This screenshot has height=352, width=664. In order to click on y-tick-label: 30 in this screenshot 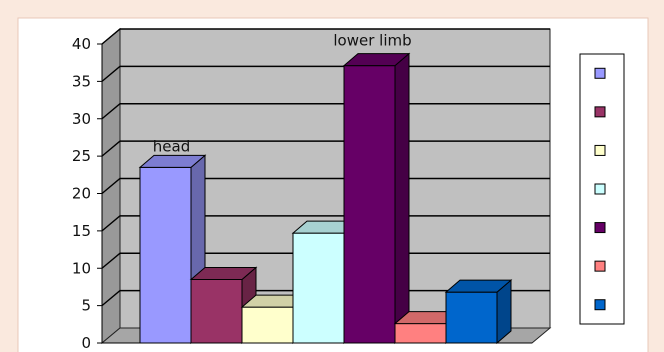, I will do `click(81, 119)`.